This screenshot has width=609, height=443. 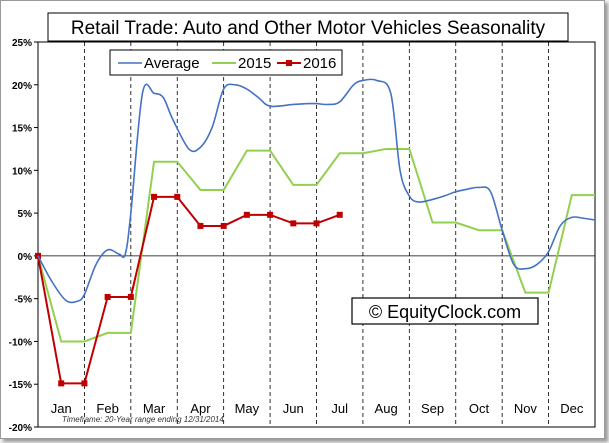 I want to click on x-tick-label: Oct, so click(x=479, y=408).